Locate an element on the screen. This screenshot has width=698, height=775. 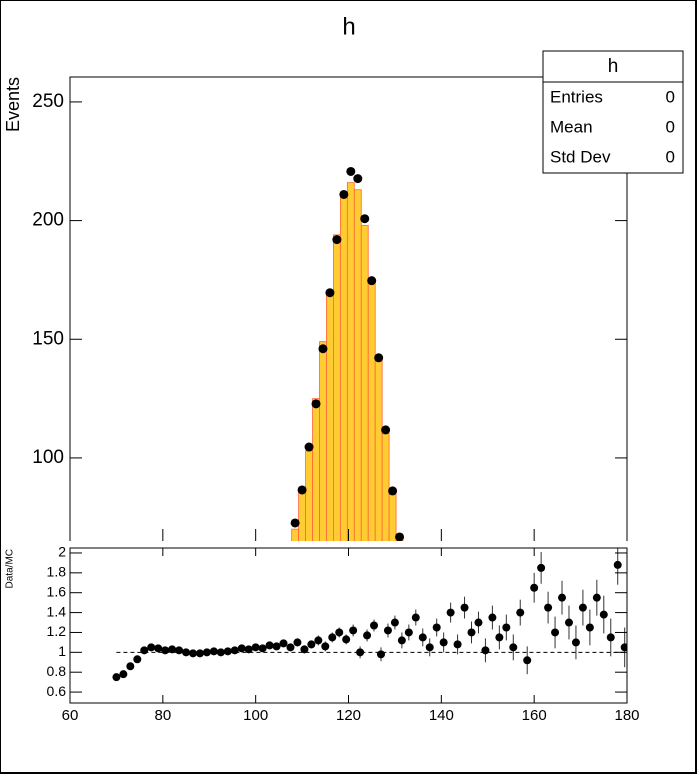
y-tick-label: 1.2 is located at coordinates (57, 631).